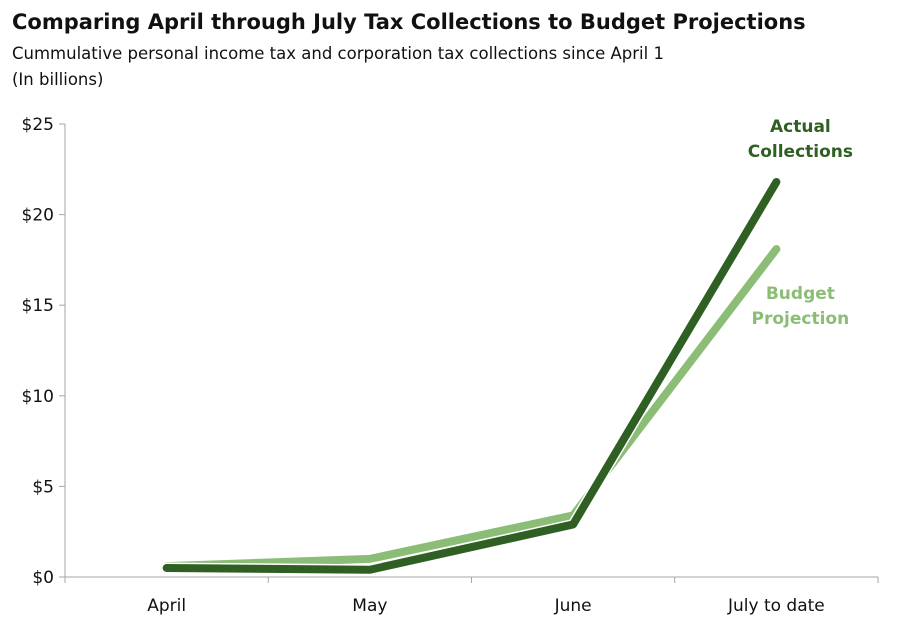 The image size is (900, 630). I want to click on y-tick-label: $5, so click(43, 487).